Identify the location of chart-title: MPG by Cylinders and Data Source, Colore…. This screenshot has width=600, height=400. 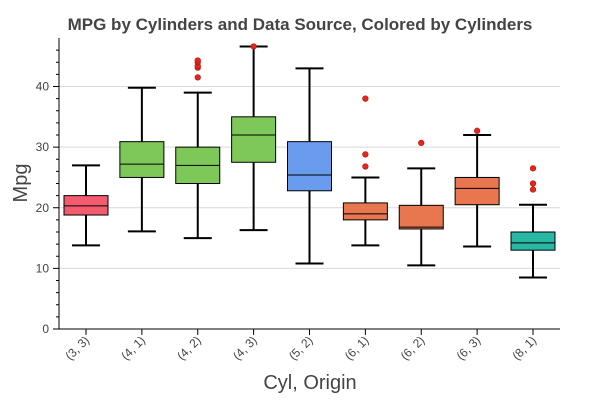
(300, 24).